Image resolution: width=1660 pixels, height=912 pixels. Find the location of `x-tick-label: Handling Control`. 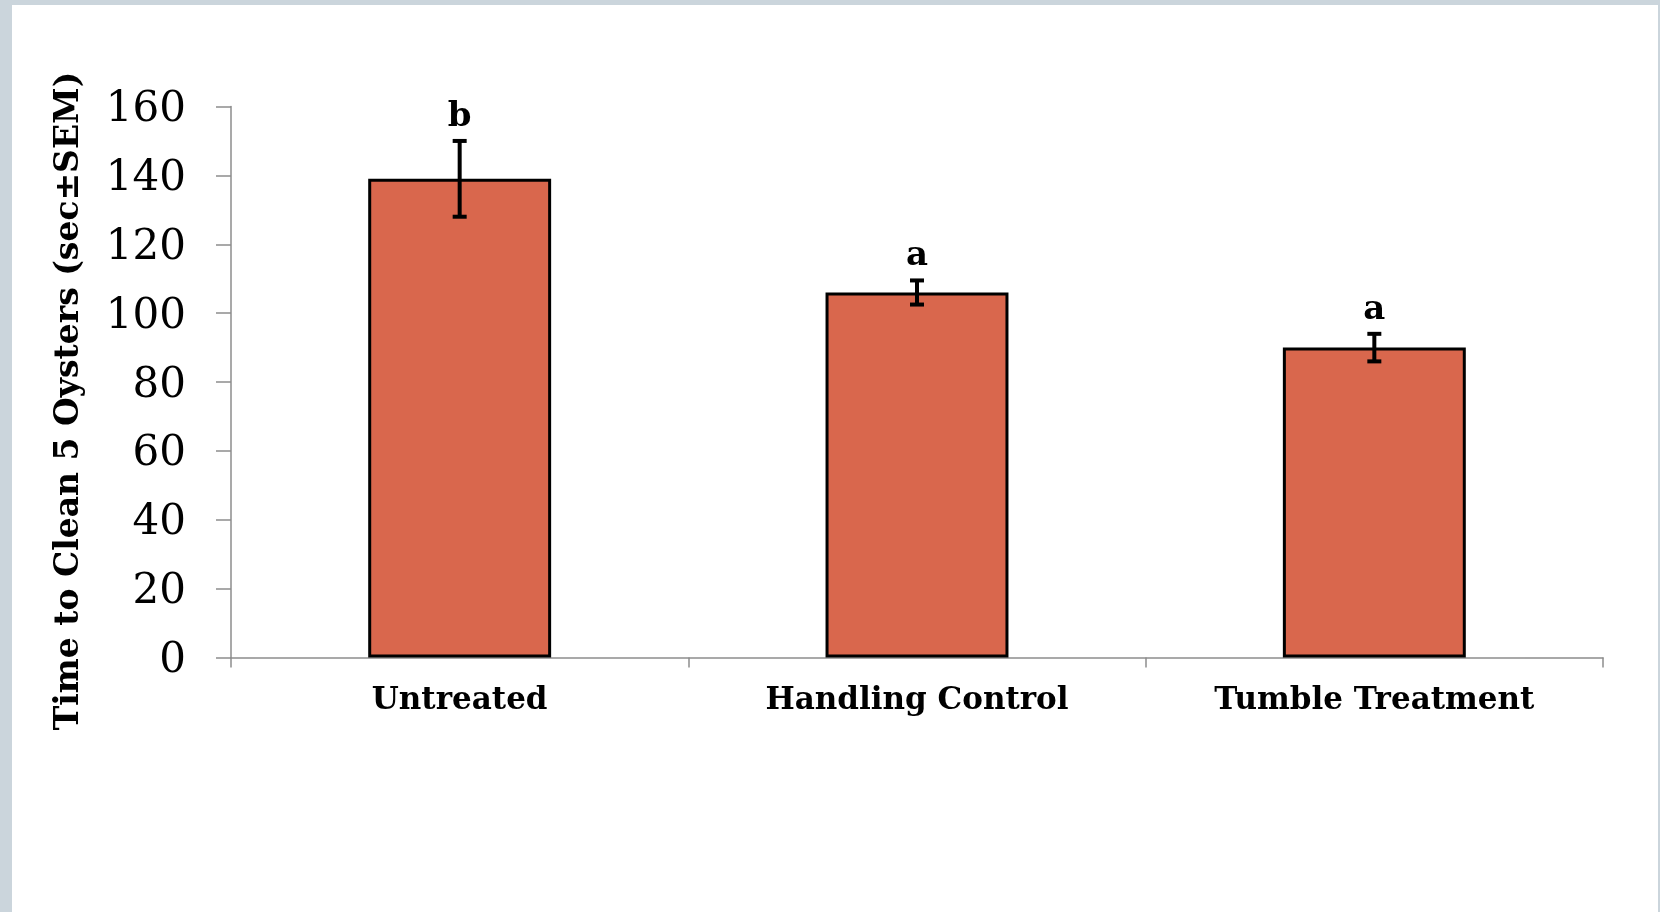

x-tick-label: Handling Control is located at coordinates (917, 698).